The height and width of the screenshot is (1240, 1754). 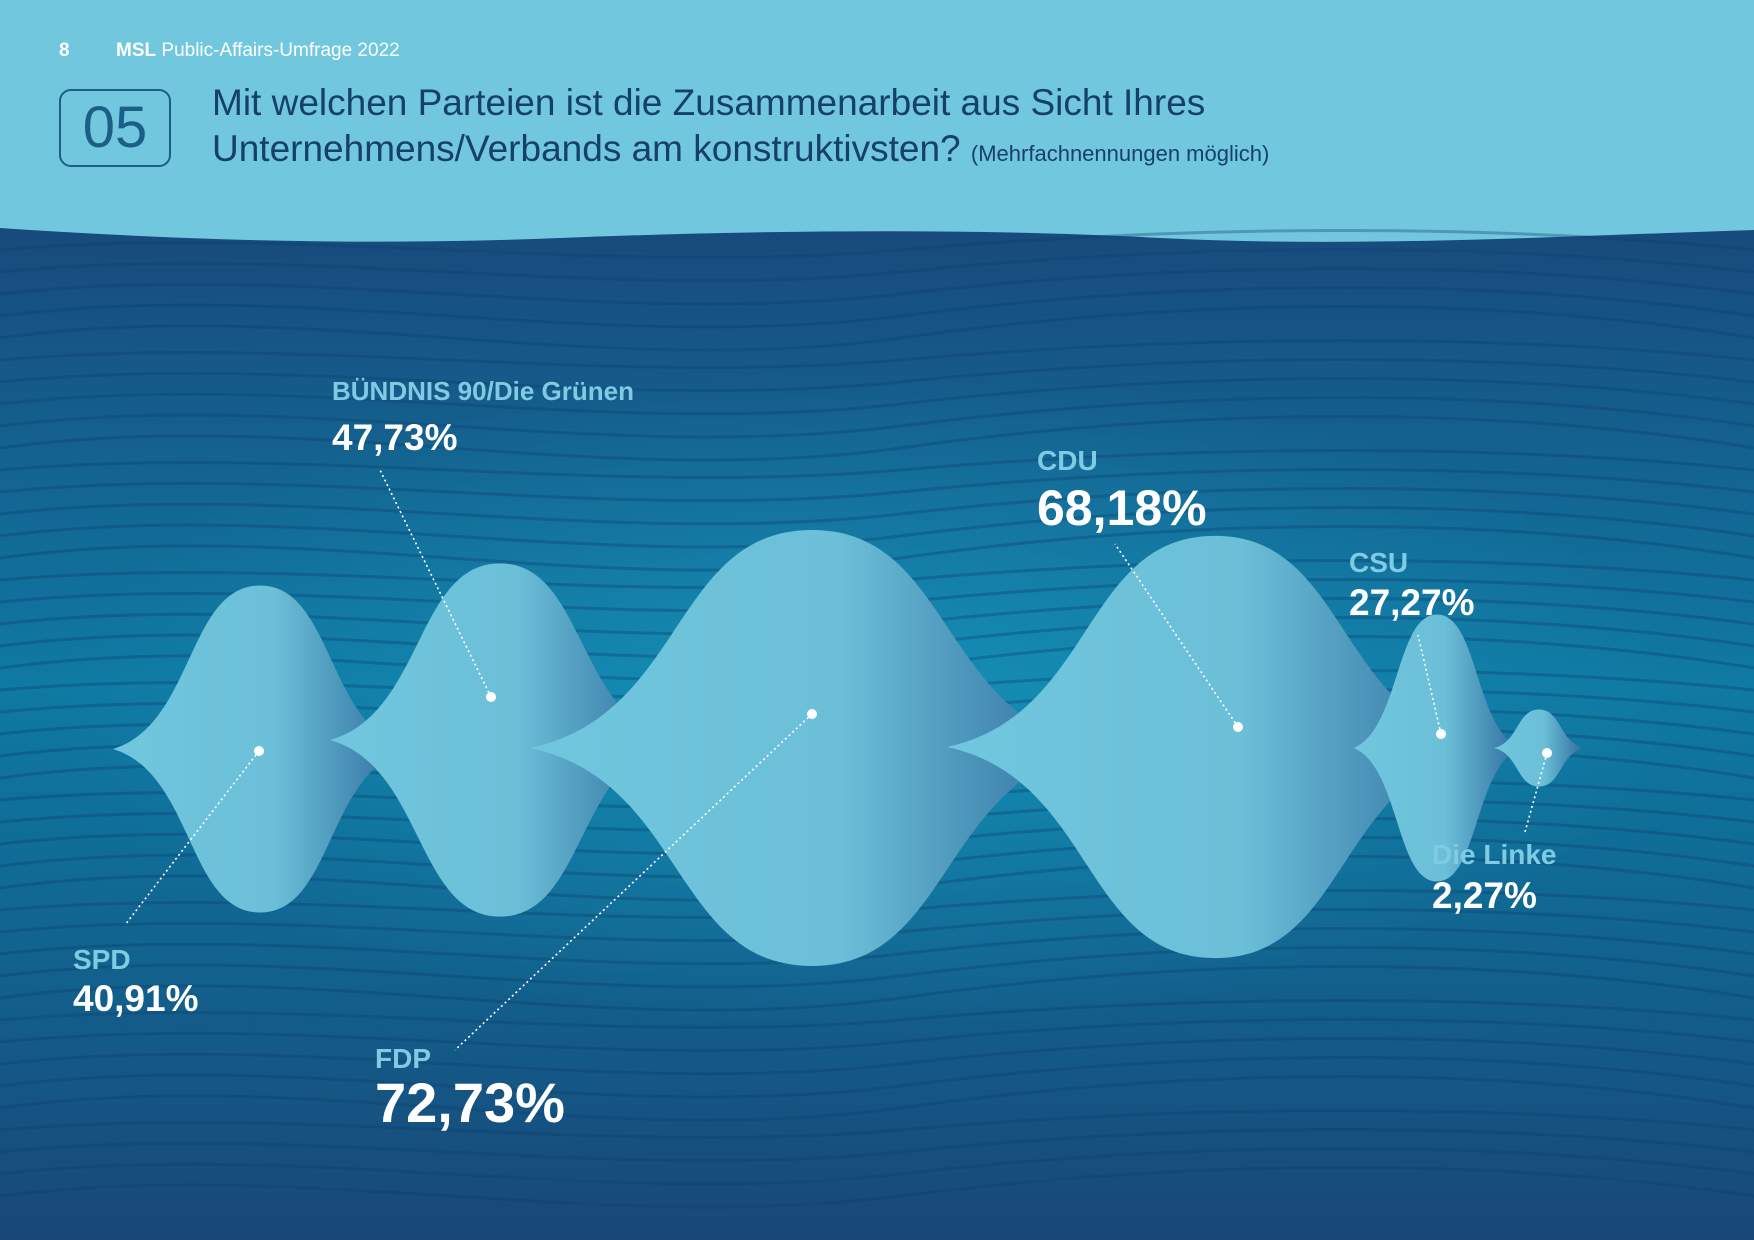 I want to click on bubble-fdp, so click(x=812, y=748).